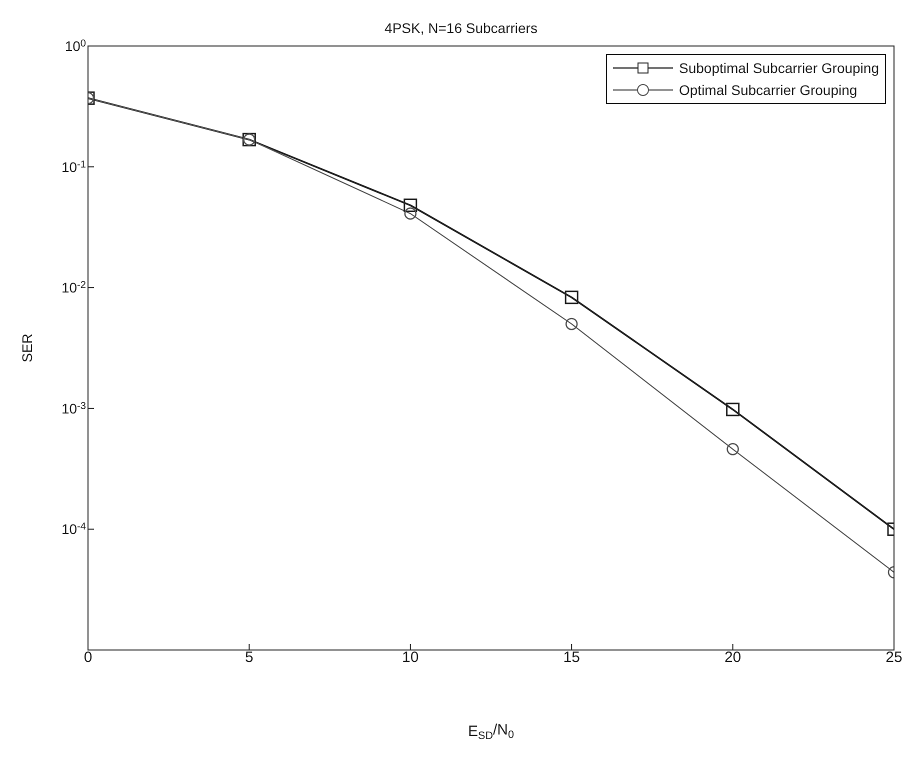 This screenshot has width=912, height=764. Describe the element at coordinates (27, 348) in the screenshot. I see `y-axis-title: SER` at that location.